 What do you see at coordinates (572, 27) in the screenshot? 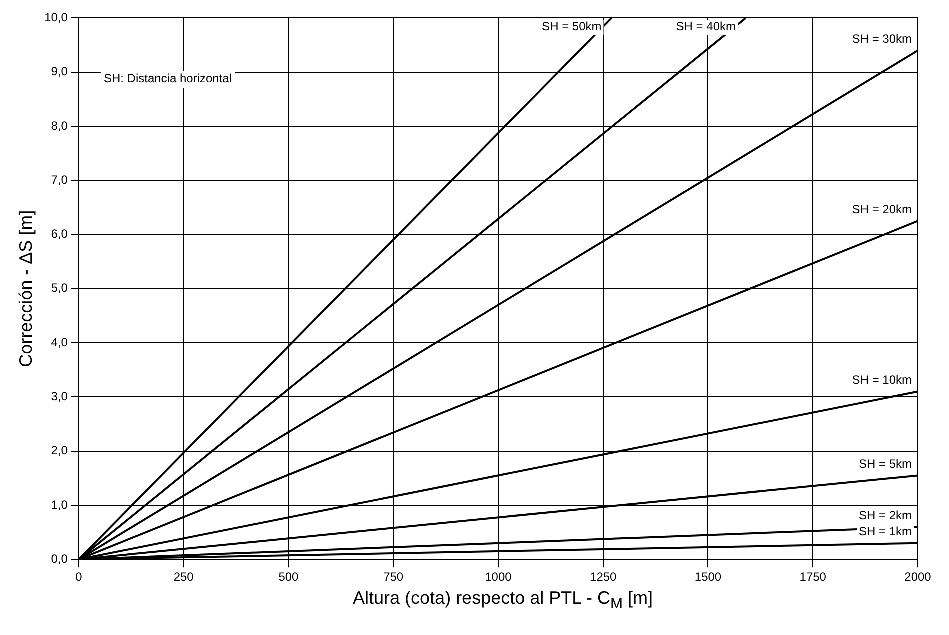
I see `series-label: SH = 50km` at bounding box center [572, 27].